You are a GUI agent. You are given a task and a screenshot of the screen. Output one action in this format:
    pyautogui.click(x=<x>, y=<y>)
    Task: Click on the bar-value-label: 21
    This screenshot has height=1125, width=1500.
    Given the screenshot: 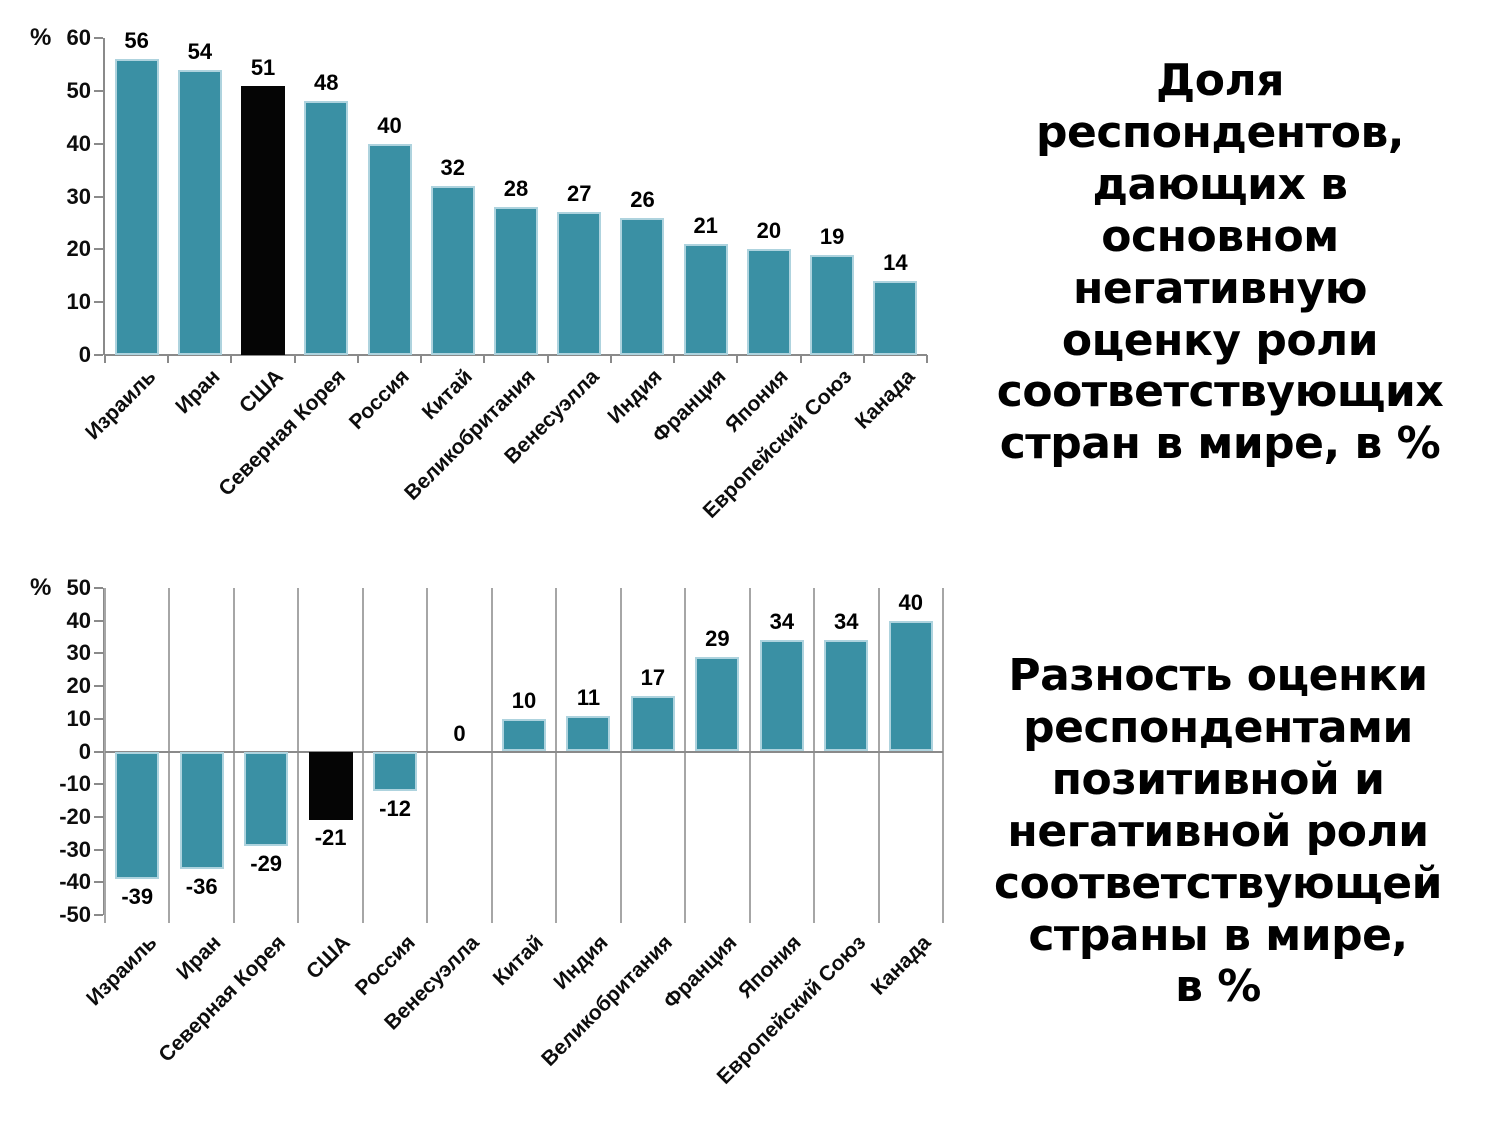 What is the action you would take?
    pyautogui.click(x=705, y=226)
    